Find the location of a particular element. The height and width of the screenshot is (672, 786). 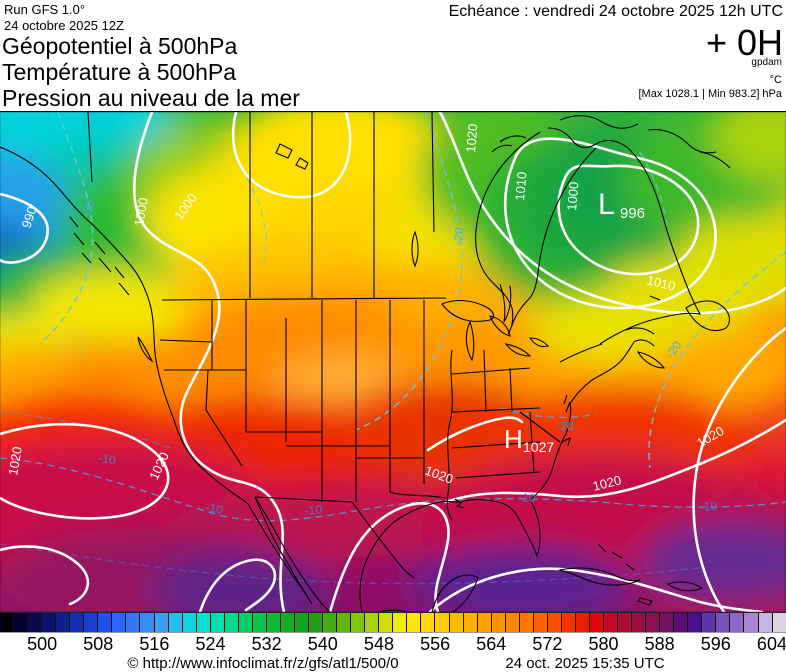

high-center-value: 1027 is located at coordinates (538, 447).